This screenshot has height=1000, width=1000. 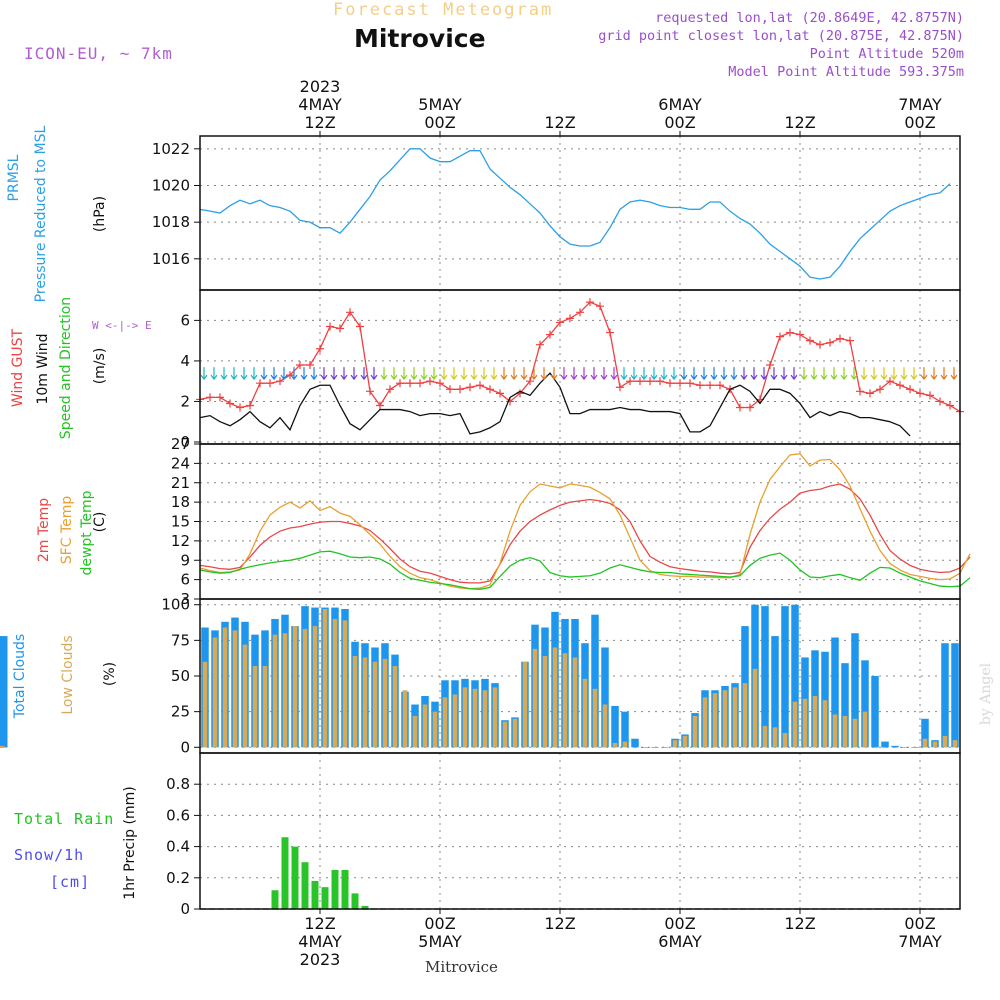 I want to click on y-tick-label: 0.4, so click(x=178, y=847).